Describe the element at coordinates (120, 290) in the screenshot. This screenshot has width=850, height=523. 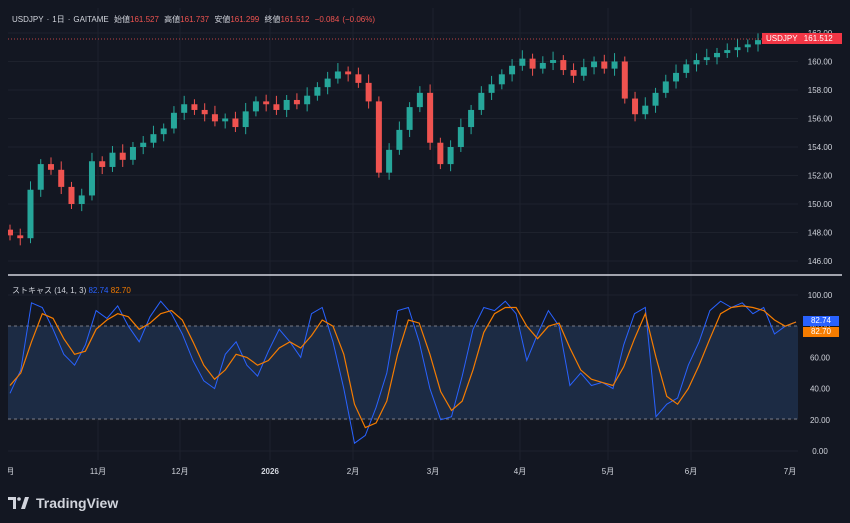
I see `stoch-d-value: 82.70` at that location.